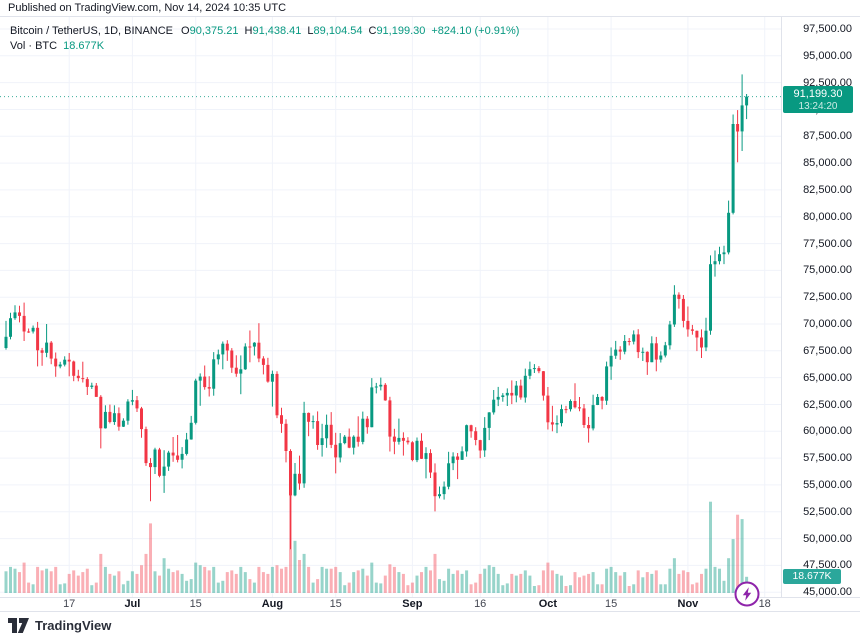  Describe the element at coordinates (827, 270) in the screenshot. I see `price-axis-label: 75,000.00` at that location.